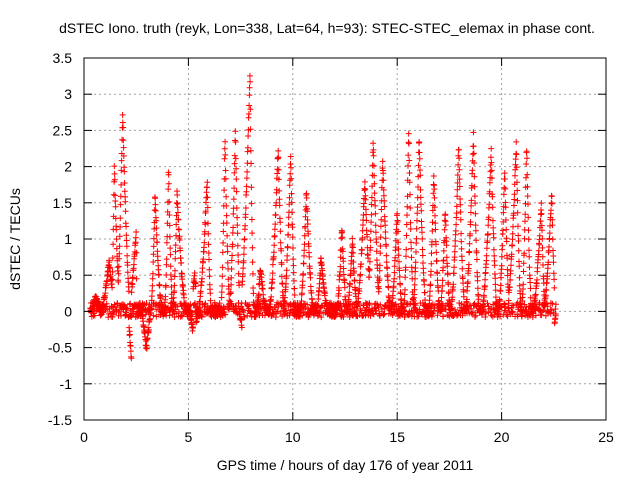 This screenshot has width=640, height=480. What do you see at coordinates (63, 275) in the screenshot?
I see `y-tick-label: 0.5` at bounding box center [63, 275].